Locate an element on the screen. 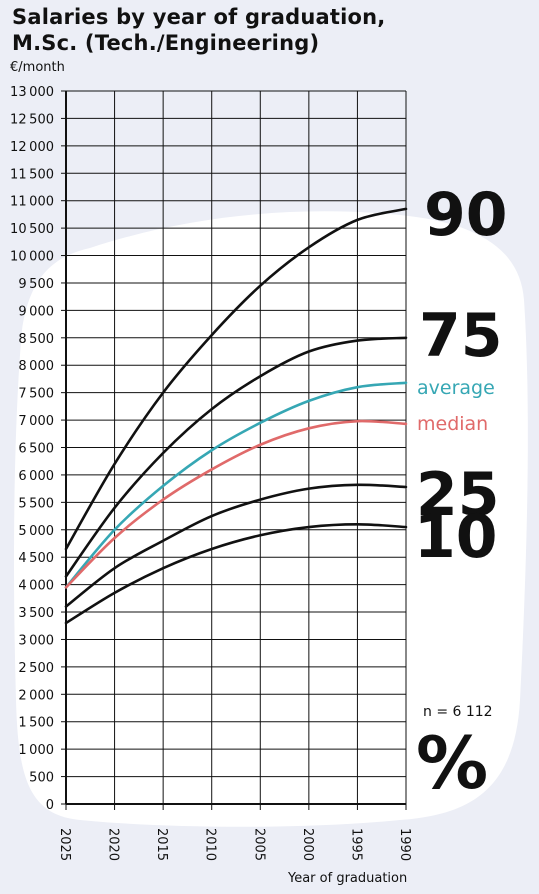  y-tick-label: 7 500 is located at coordinates (36, 394).